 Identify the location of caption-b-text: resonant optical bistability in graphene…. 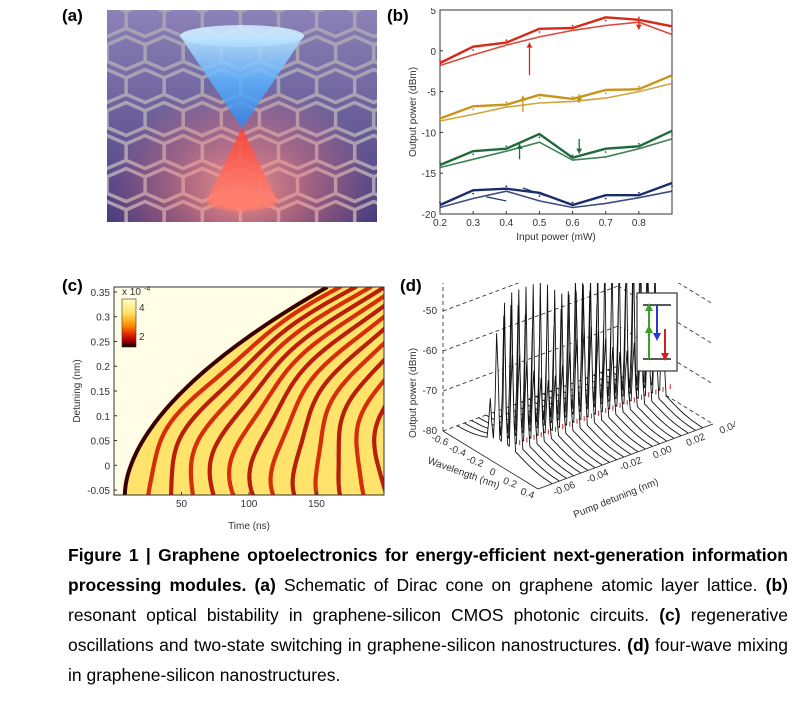
(364, 615).